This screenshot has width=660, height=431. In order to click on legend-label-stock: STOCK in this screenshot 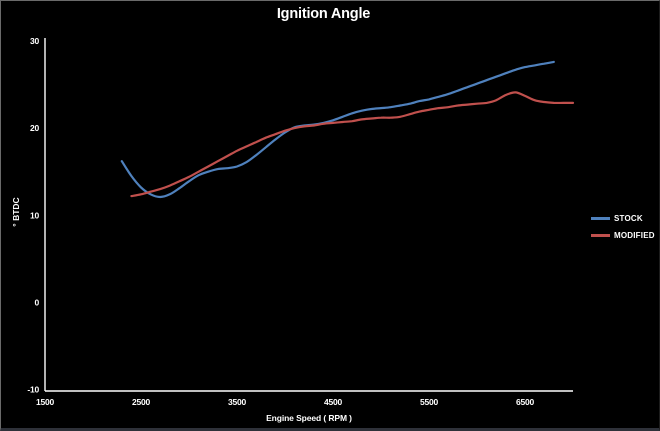, I will do `click(628, 218)`.